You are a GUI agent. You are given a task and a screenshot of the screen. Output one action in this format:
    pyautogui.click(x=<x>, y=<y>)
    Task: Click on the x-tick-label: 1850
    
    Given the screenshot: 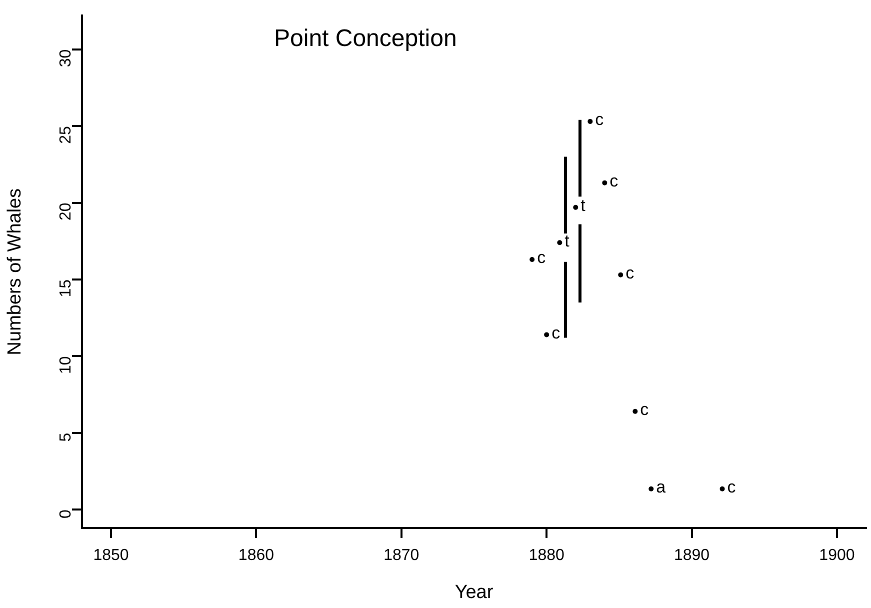 What is the action you would take?
    pyautogui.click(x=111, y=555)
    